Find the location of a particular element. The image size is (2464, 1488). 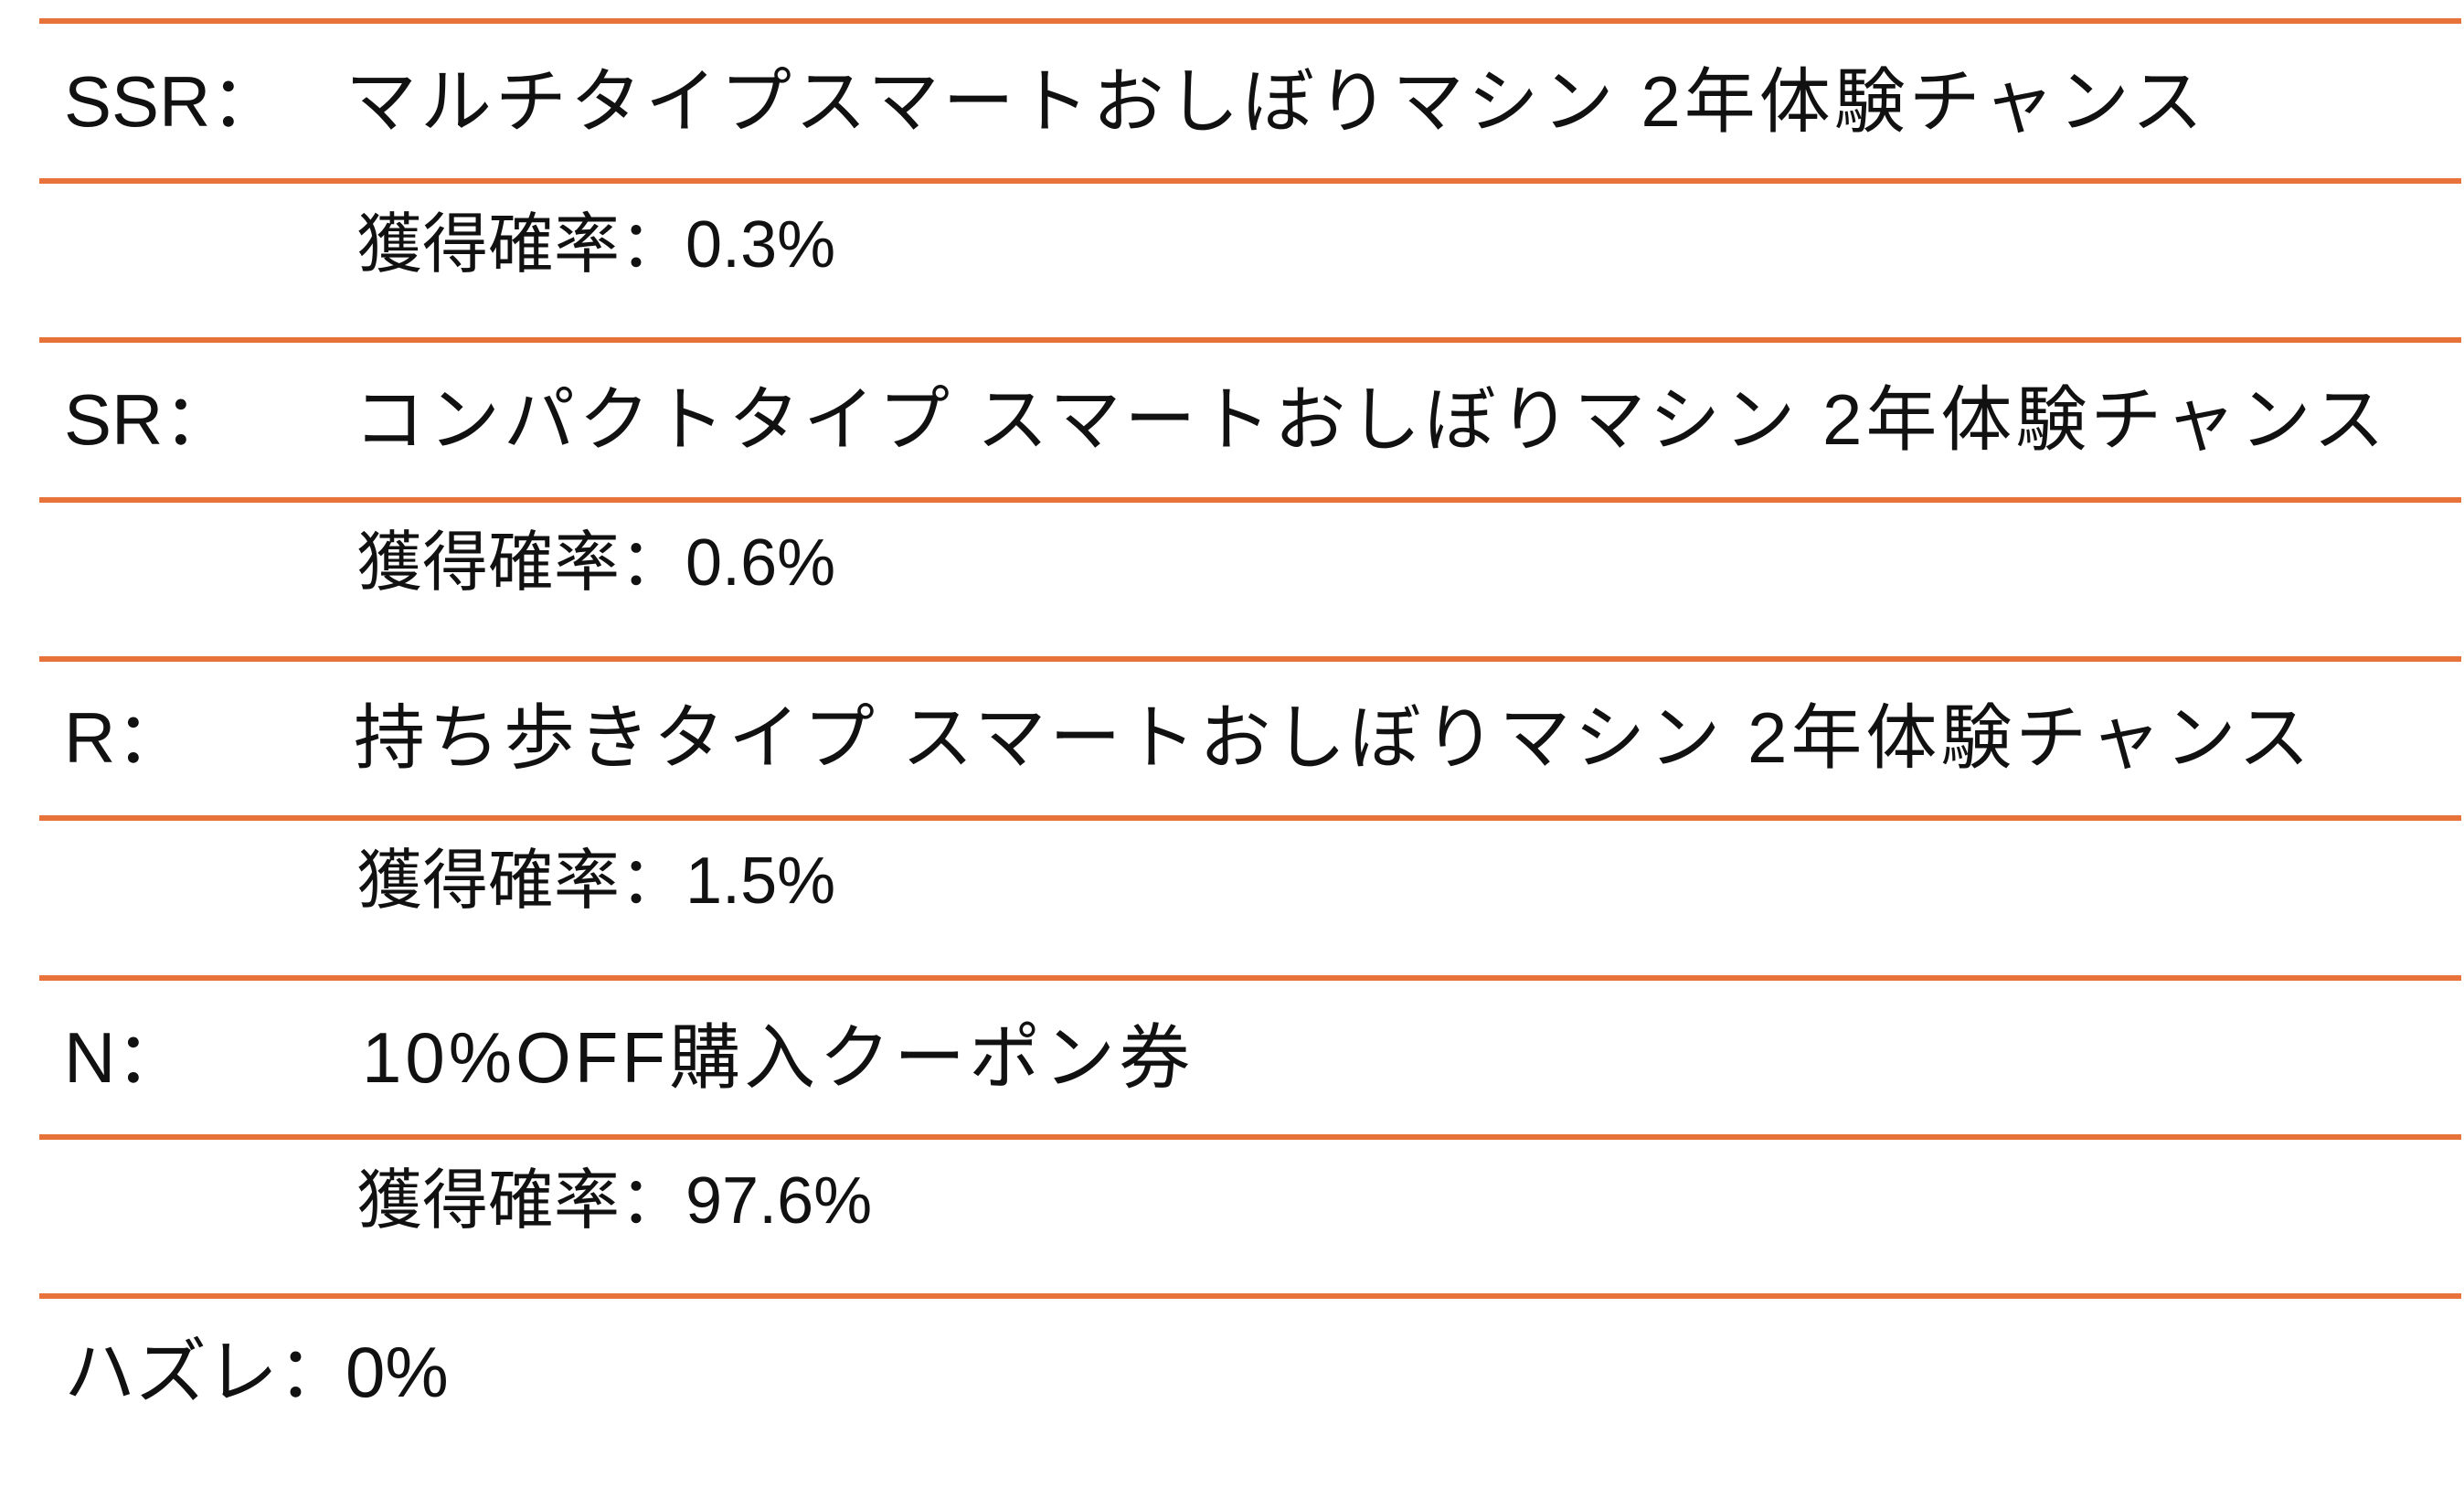

tier-label-r: R： is located at coordinates (125, 737).